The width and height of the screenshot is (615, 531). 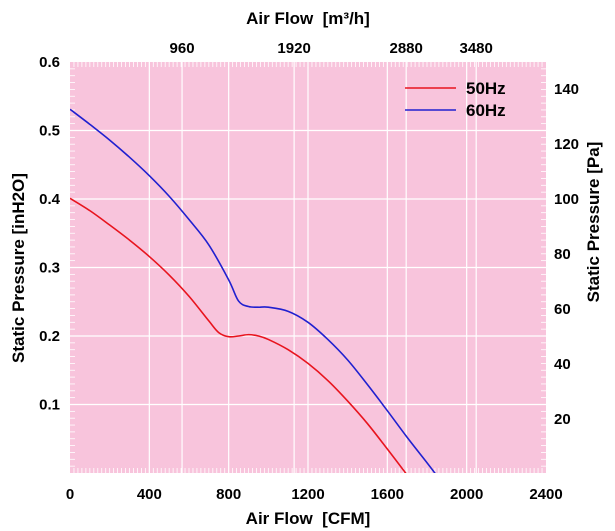 I want to click on x-bottom-tick-label: 0, so click(x=70, y=494).